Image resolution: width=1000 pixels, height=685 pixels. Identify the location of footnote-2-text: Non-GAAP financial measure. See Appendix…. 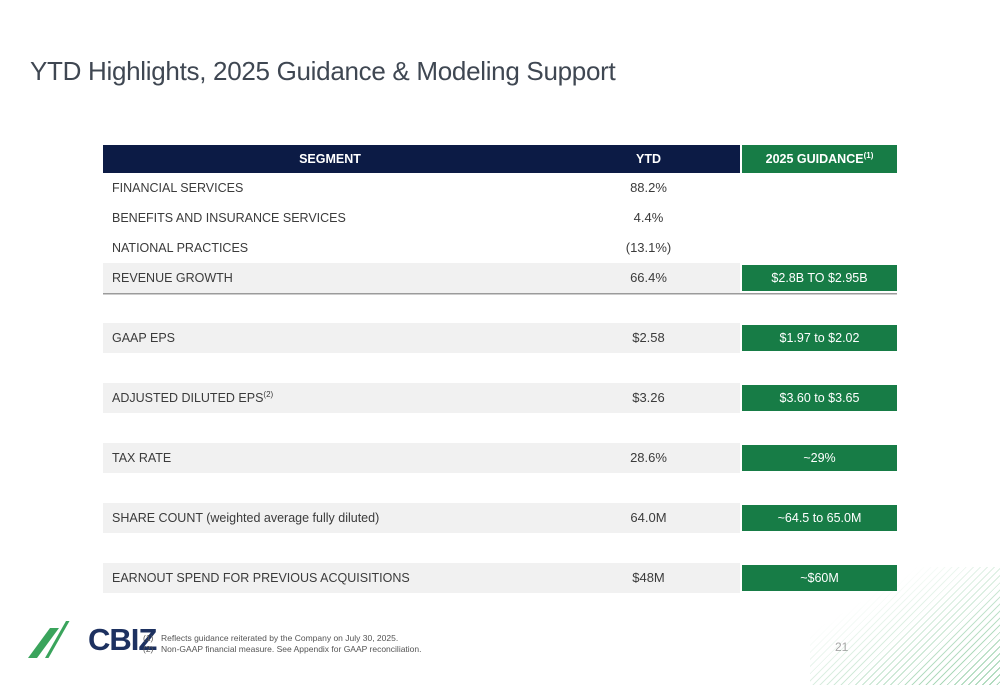
(291, 649).